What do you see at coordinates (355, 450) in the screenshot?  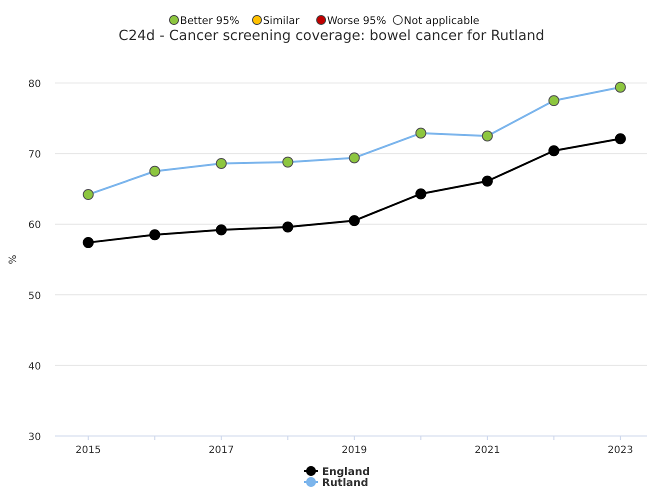 I see `x-tick-label: 2019` at bounding box center [355, 450].